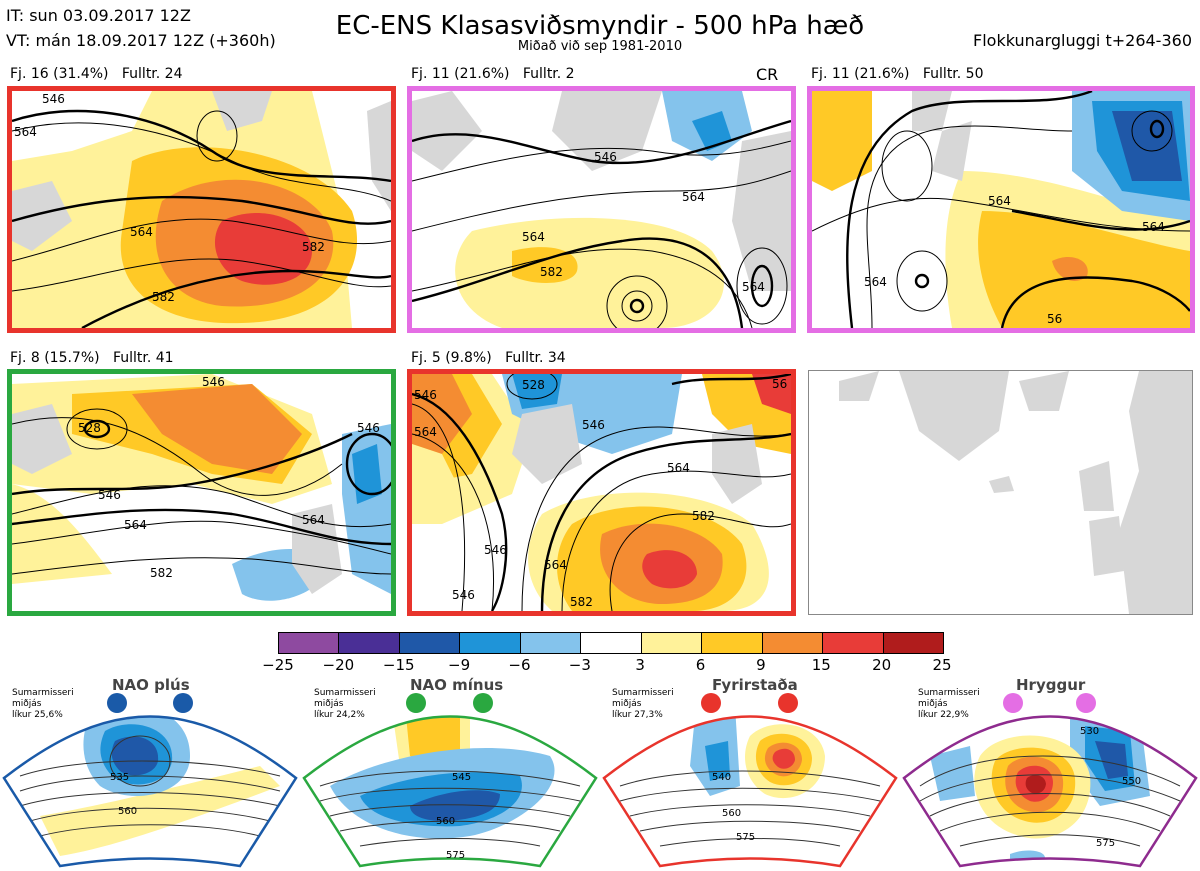 The height and width of the screenshot is (871, 1200). I want to click on page-title: EC-ENS Klasasviðsmyndir - 500 hPa hæð, so click(600, 26).